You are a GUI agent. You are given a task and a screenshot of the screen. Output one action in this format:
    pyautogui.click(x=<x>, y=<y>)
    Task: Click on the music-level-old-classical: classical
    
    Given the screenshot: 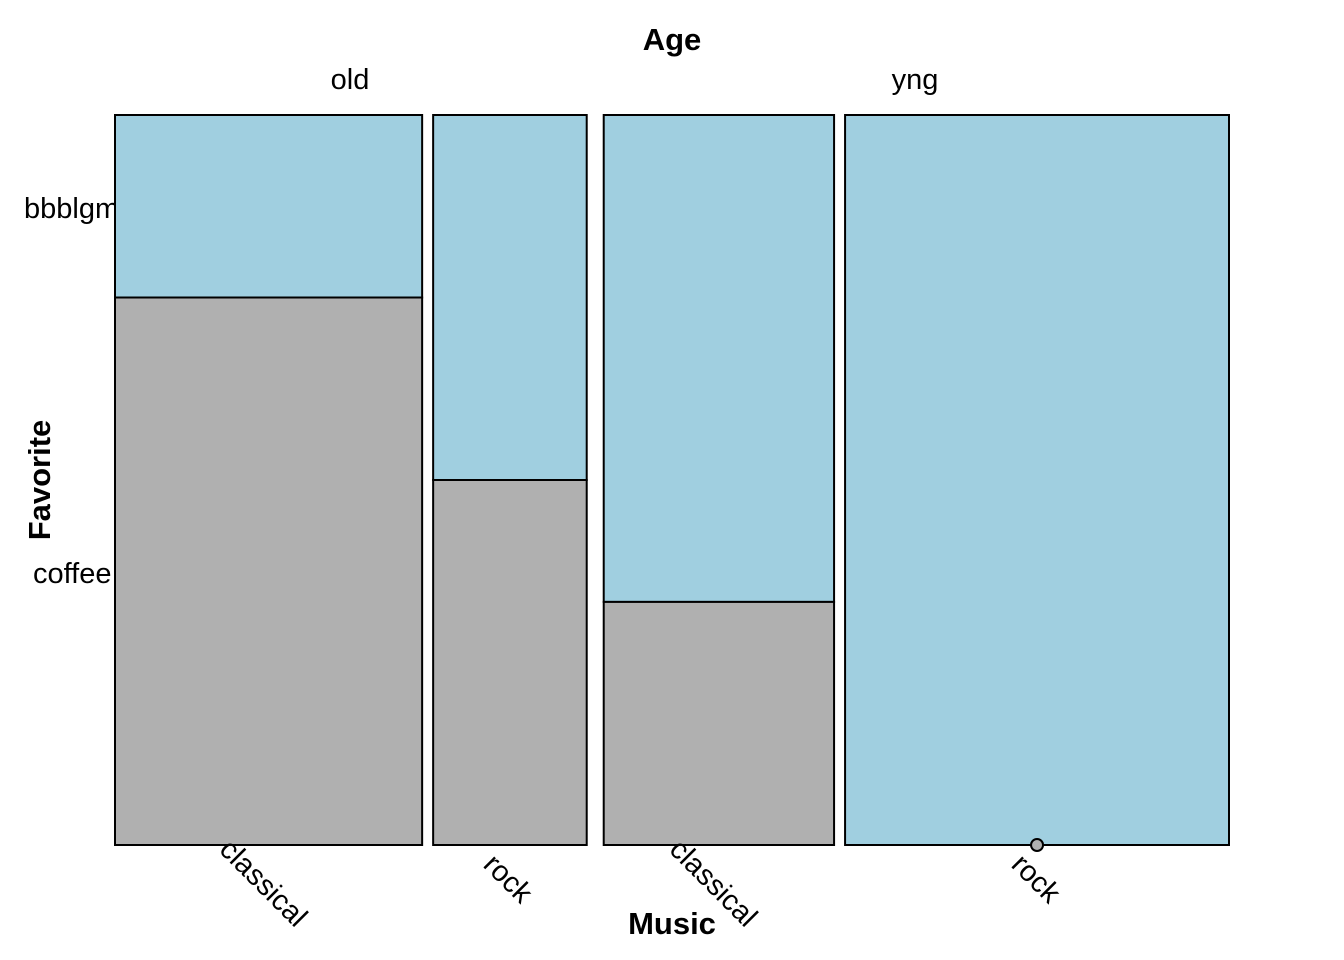 What is the action you would take?
    pyautogui.click(x=263, y=883)
    